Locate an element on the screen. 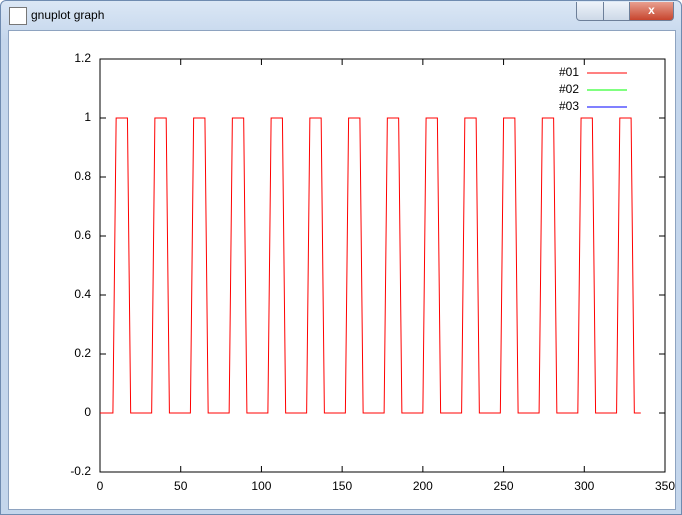  y-tick-label: 1.2 is located at coordinates (82, 58).